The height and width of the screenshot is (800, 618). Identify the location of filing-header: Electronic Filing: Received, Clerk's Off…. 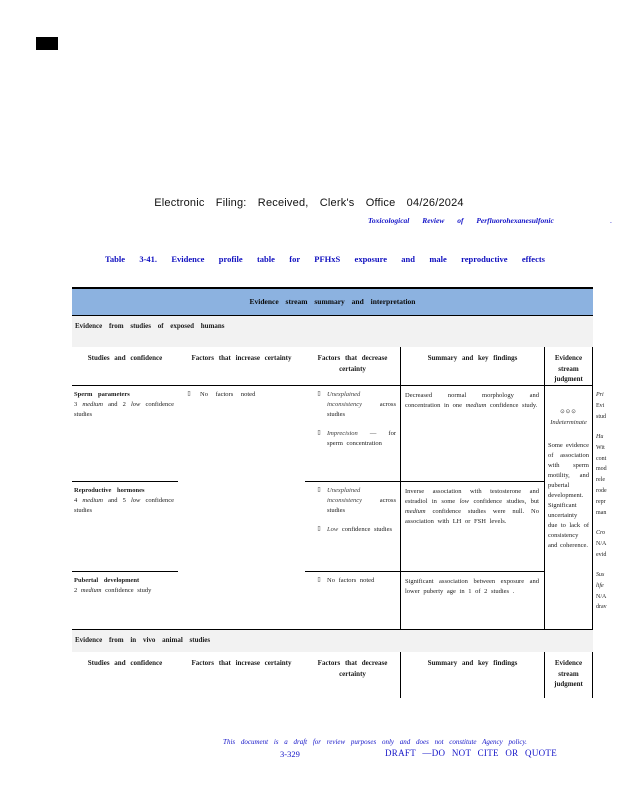
(309, 203).